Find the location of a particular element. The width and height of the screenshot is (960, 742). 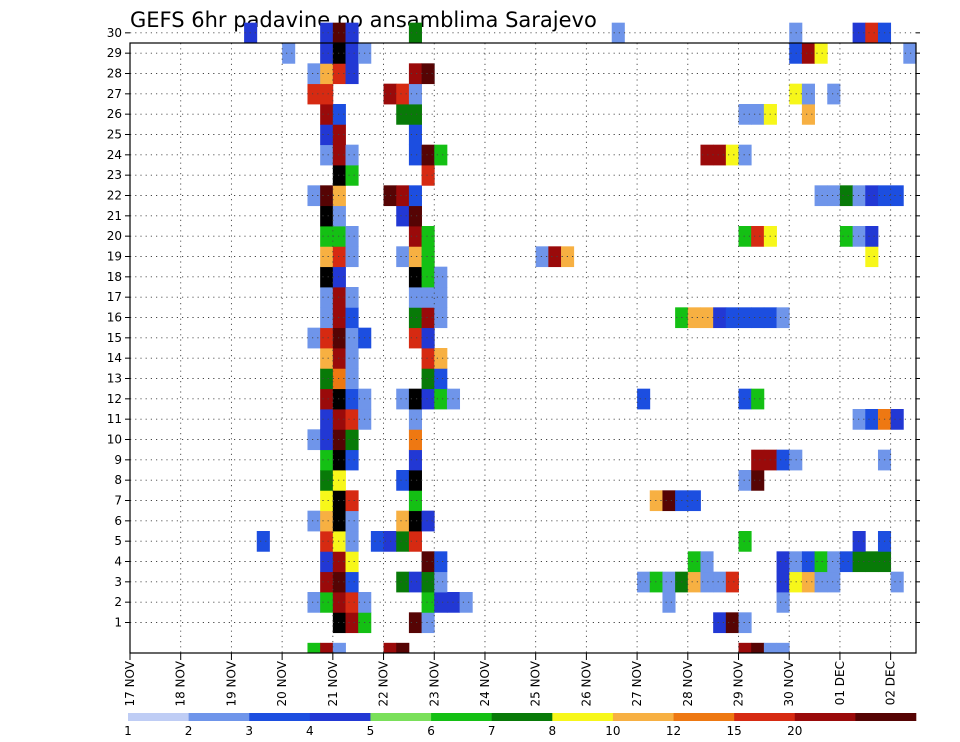

y-tick-label: 21 is located at coordinates (114, 216).